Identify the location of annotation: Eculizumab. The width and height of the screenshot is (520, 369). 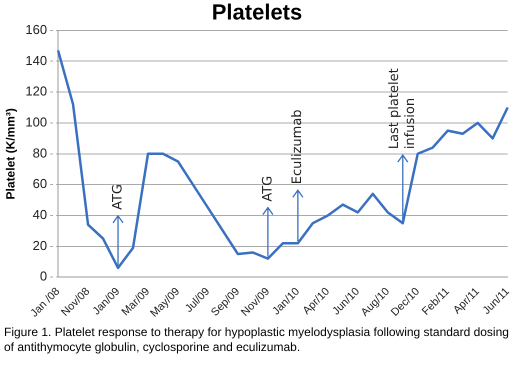
(298, 146).